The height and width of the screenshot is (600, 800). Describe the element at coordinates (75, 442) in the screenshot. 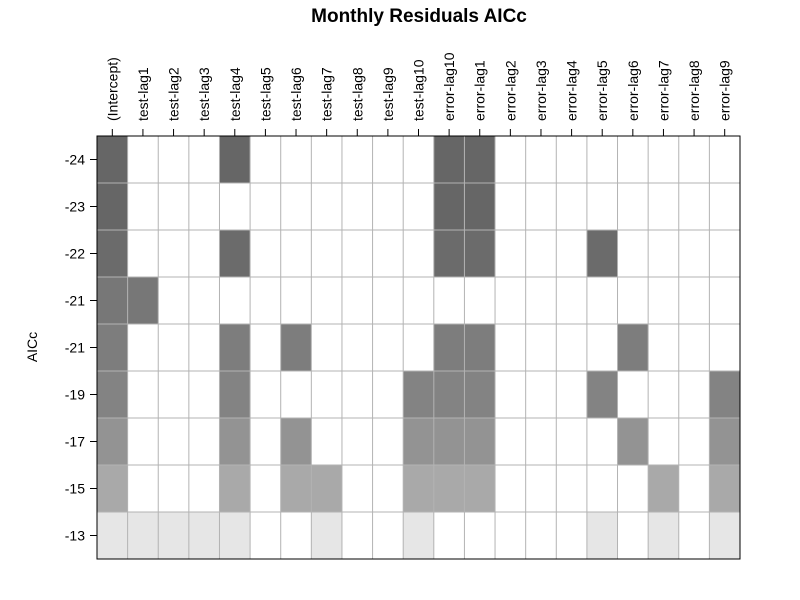

I see `y-tick-label: -17` at that location.